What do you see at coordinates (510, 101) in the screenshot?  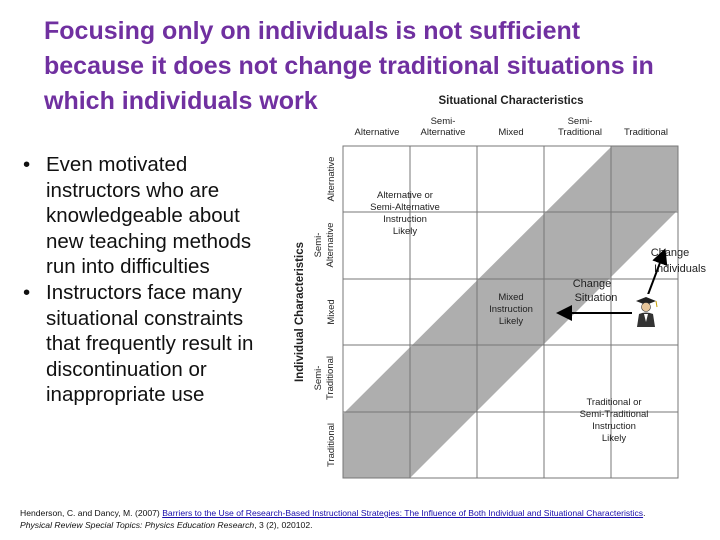 I see `top-axis-title: Situational Characteristics` at bounding box center [510, 101].